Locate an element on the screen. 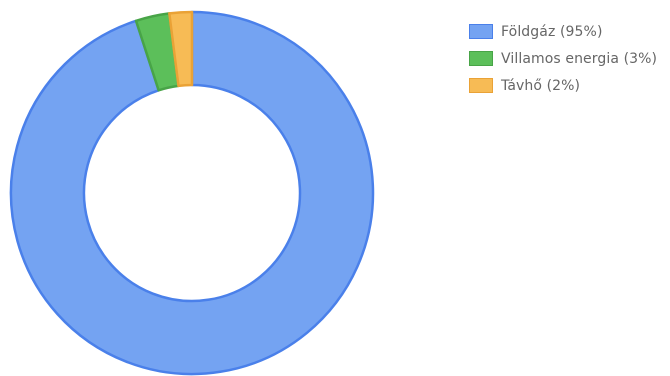  legend-label-villamos-energia: Villamos energia (3%) is located at coordinates (579, 58).